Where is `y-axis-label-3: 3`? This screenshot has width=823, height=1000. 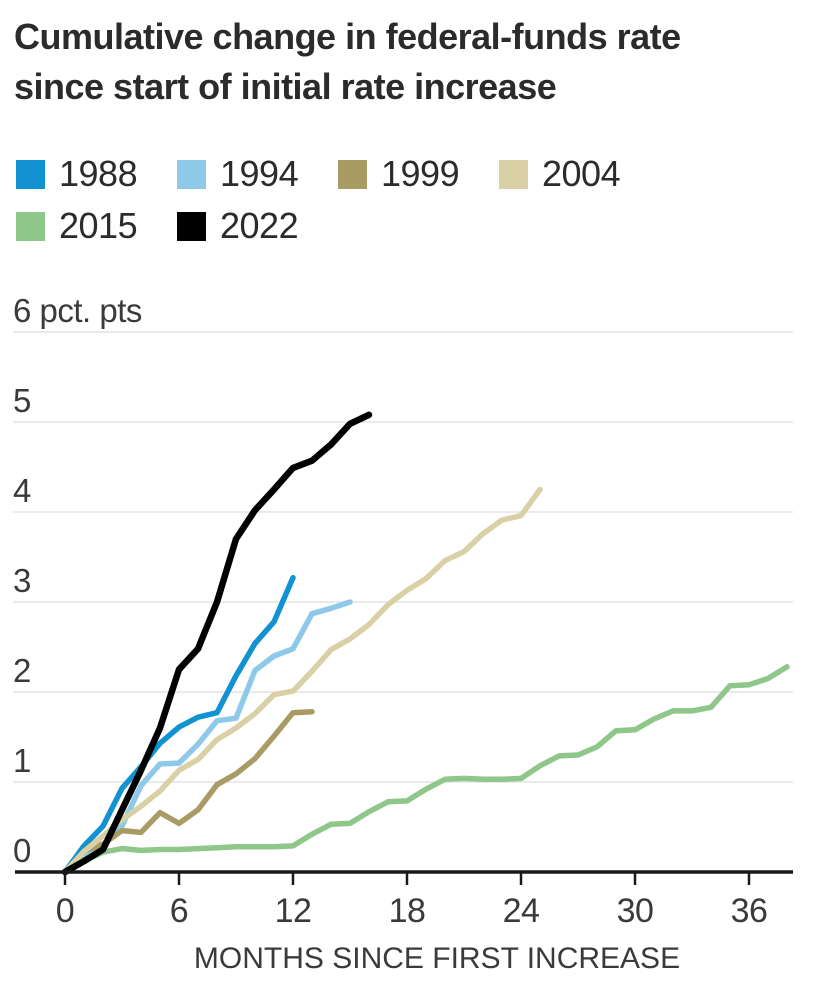 y-axis-label-3: 3 is located at coordinates (22, 580).